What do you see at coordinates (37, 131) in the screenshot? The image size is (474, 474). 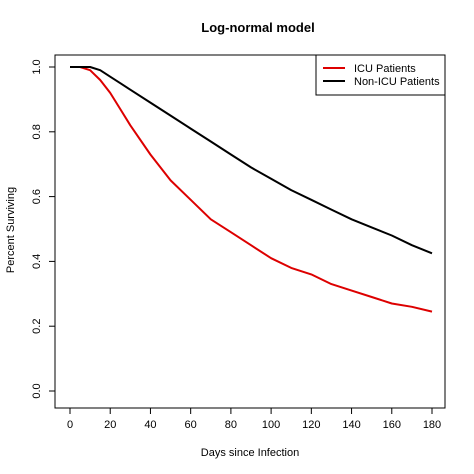 I see `y-tick-label: 0.8` at bounding box center [37, 131].